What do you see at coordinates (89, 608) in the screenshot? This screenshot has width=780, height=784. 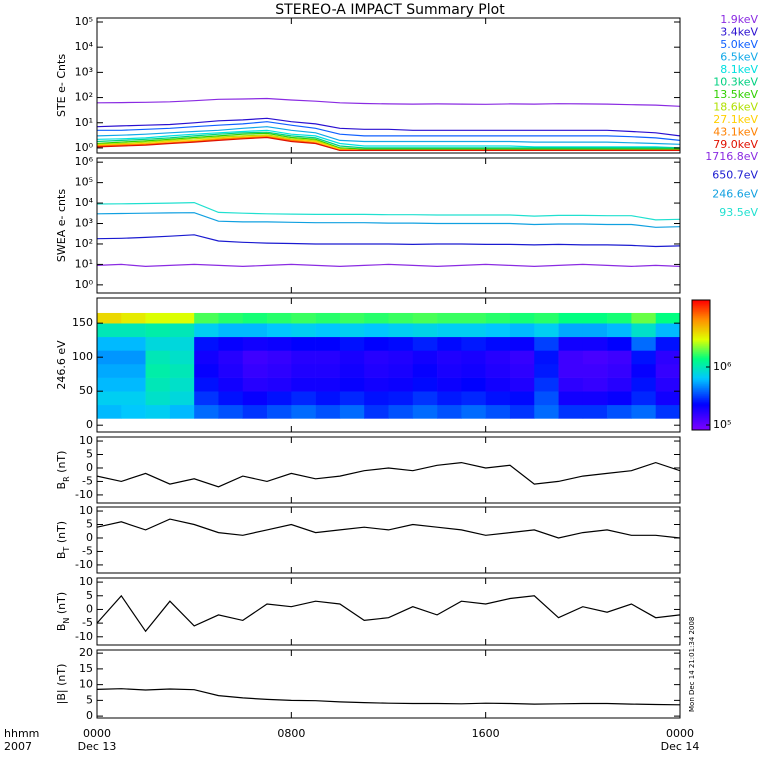 I see `y-tick-label: 0` at bounding box center [89, 608].